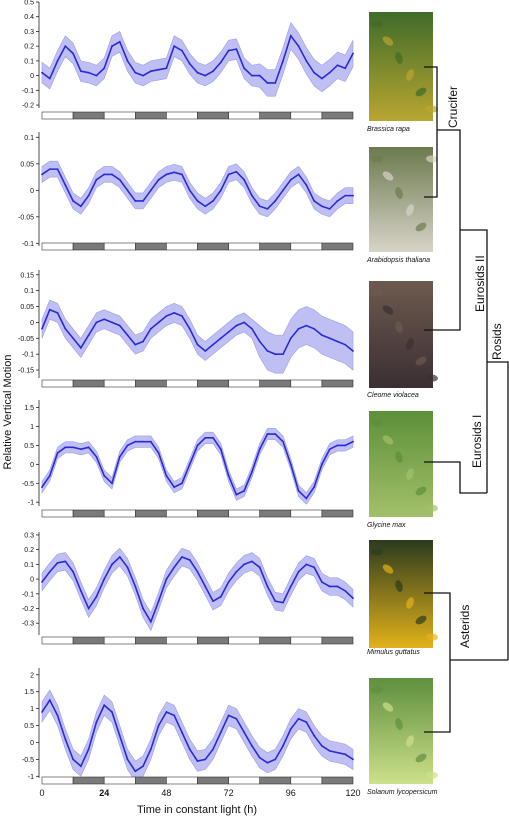 The width and height of the screenshot is (509, 819). Describe the element at coordinates (197, 189) in the screenshot. I see `error-band` at that location.